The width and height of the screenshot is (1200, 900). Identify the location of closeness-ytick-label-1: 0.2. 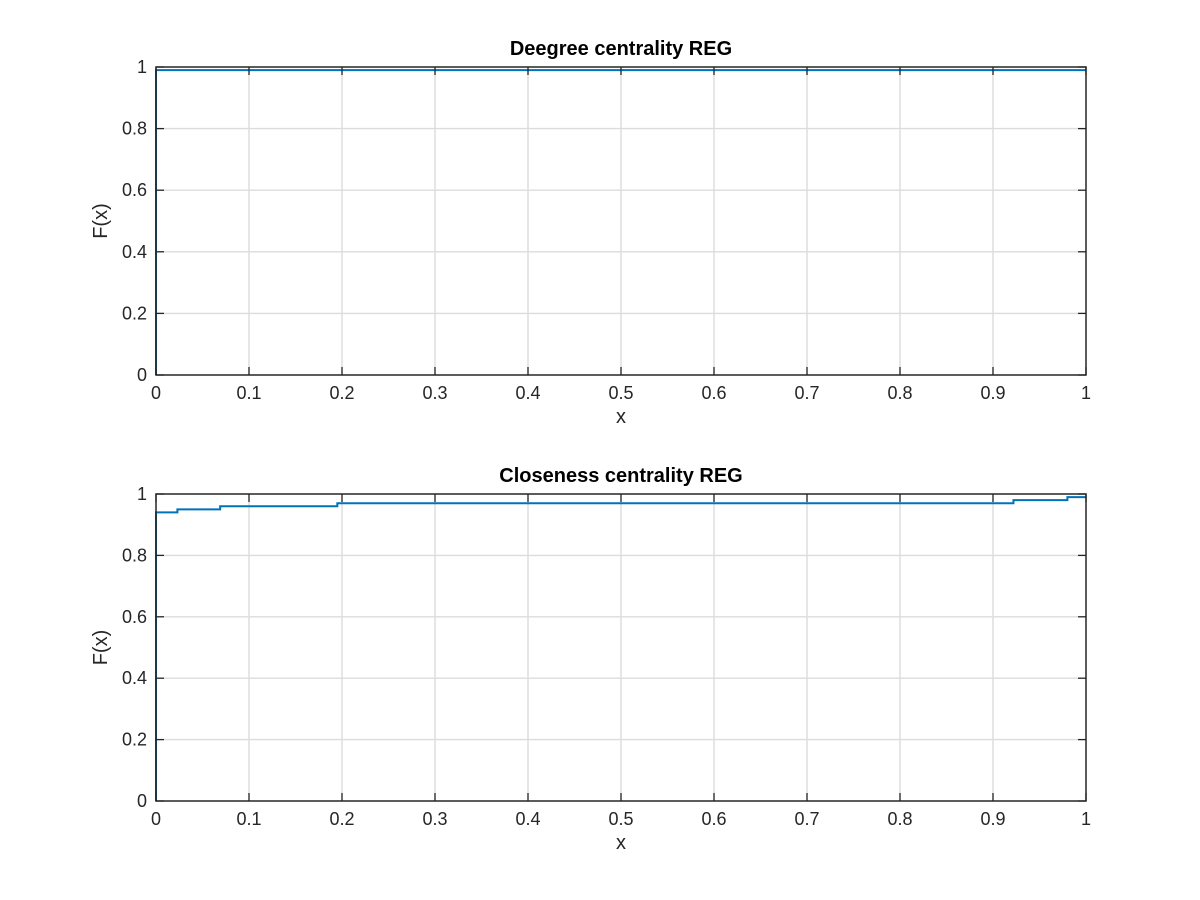
(134, 740).